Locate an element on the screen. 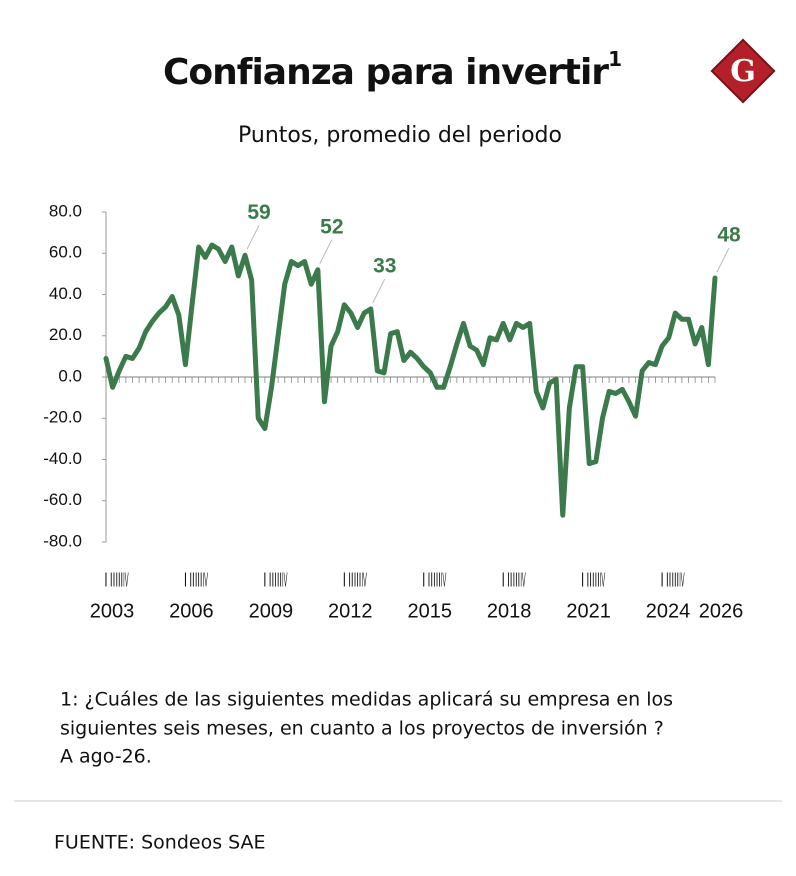  source: FUENTE: Sondeos SAE is located at coordinates (160, 843).